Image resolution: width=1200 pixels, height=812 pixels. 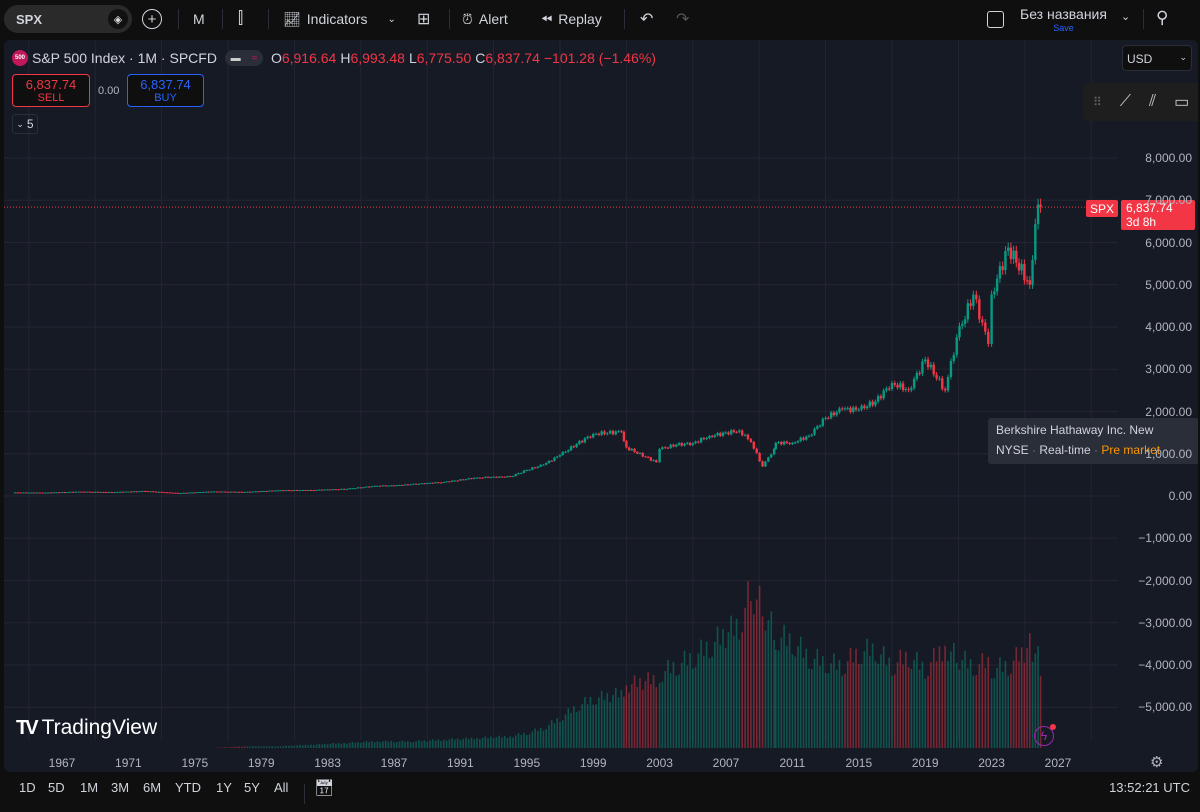 What do you see at coordinates (152, 787) in the screenshot?
I see `timeframe-button-6m: 6M` at bounding box center [152, 787].